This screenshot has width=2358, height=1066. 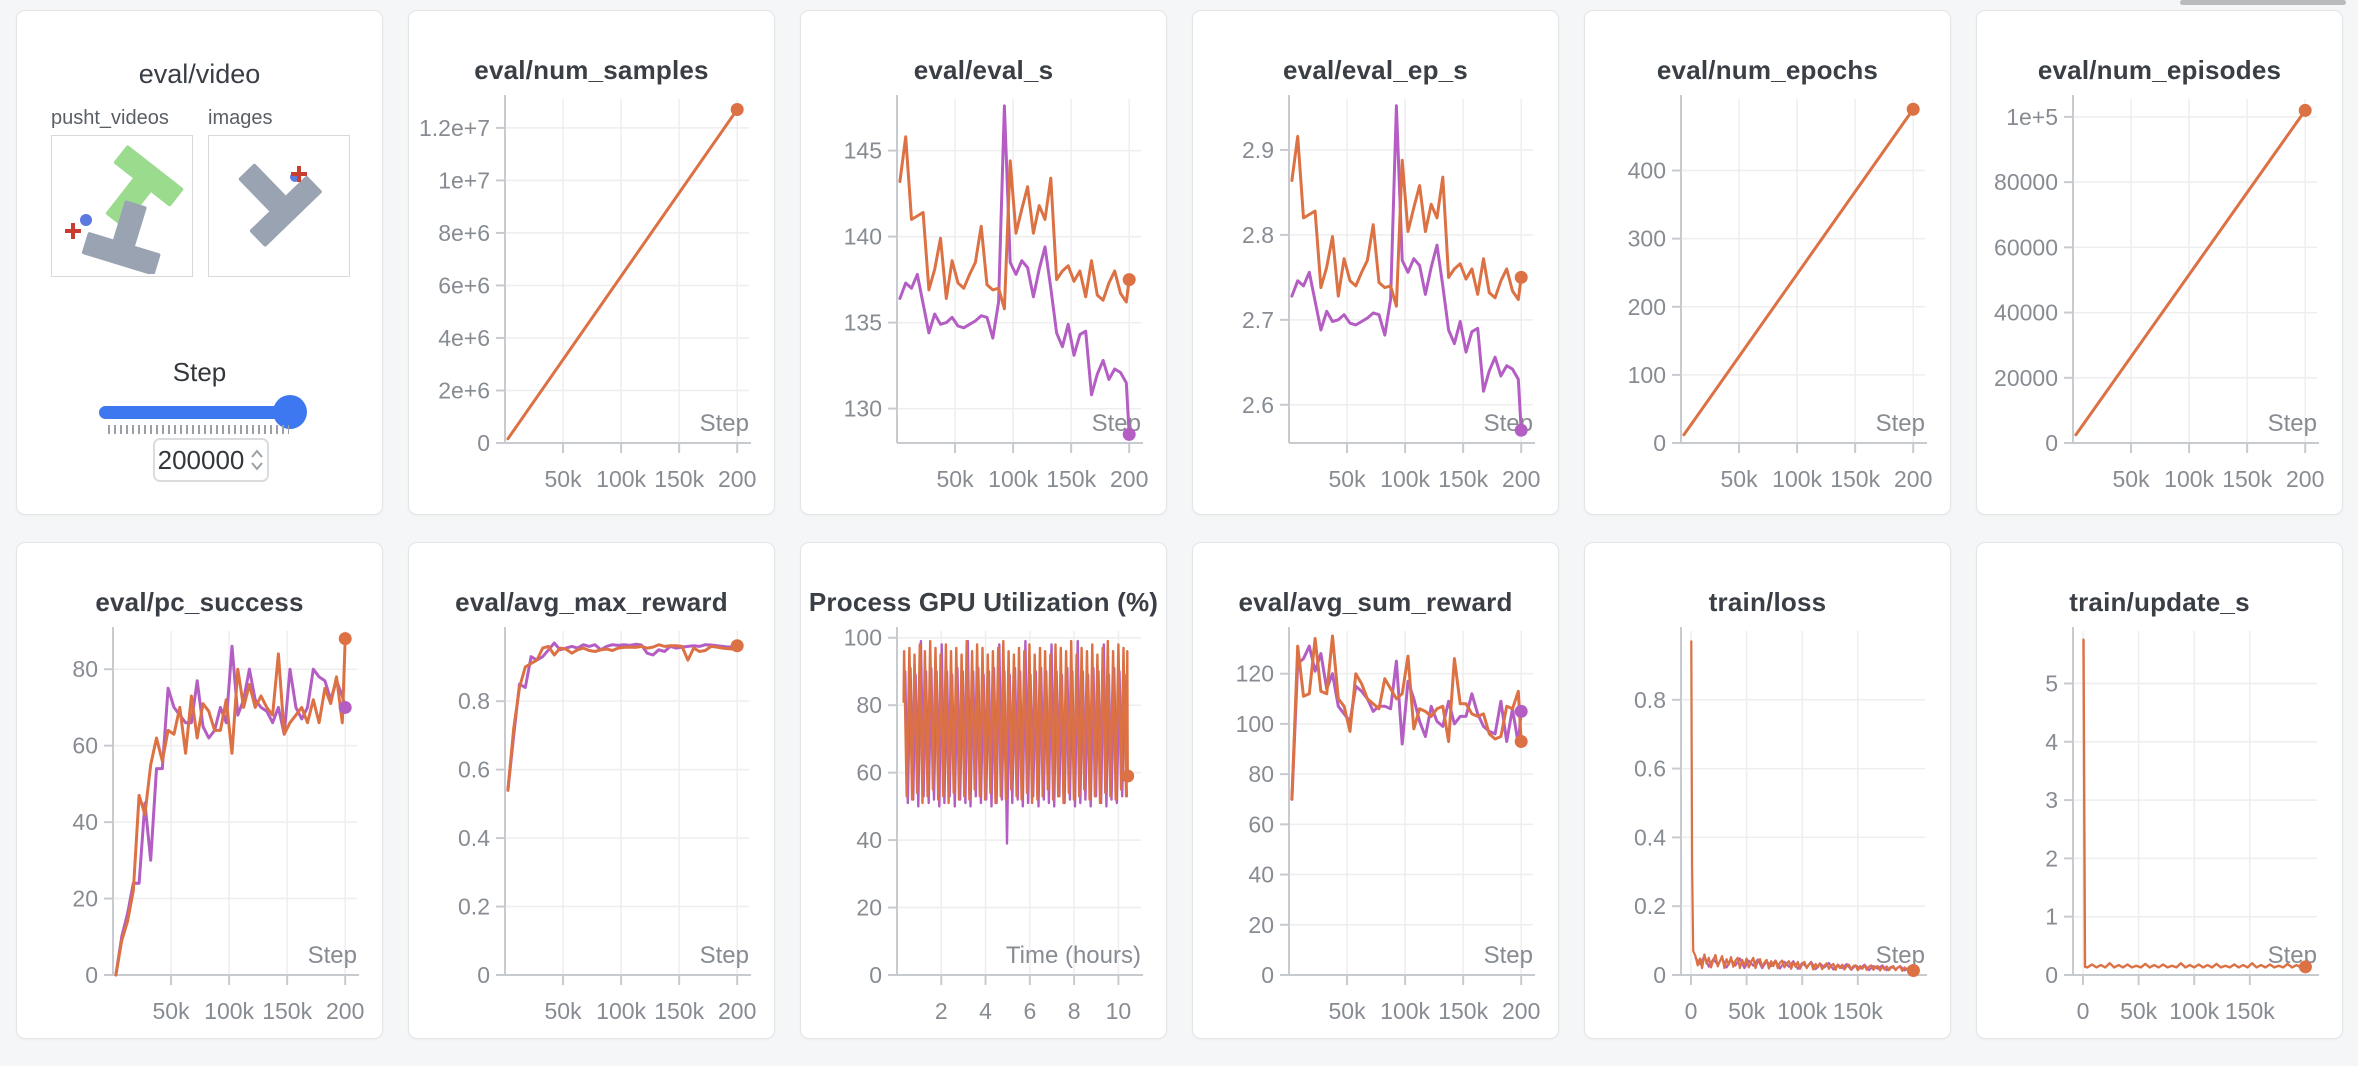 I want to click on y-tick-label: 2.6, so click(x=1258, y=405).